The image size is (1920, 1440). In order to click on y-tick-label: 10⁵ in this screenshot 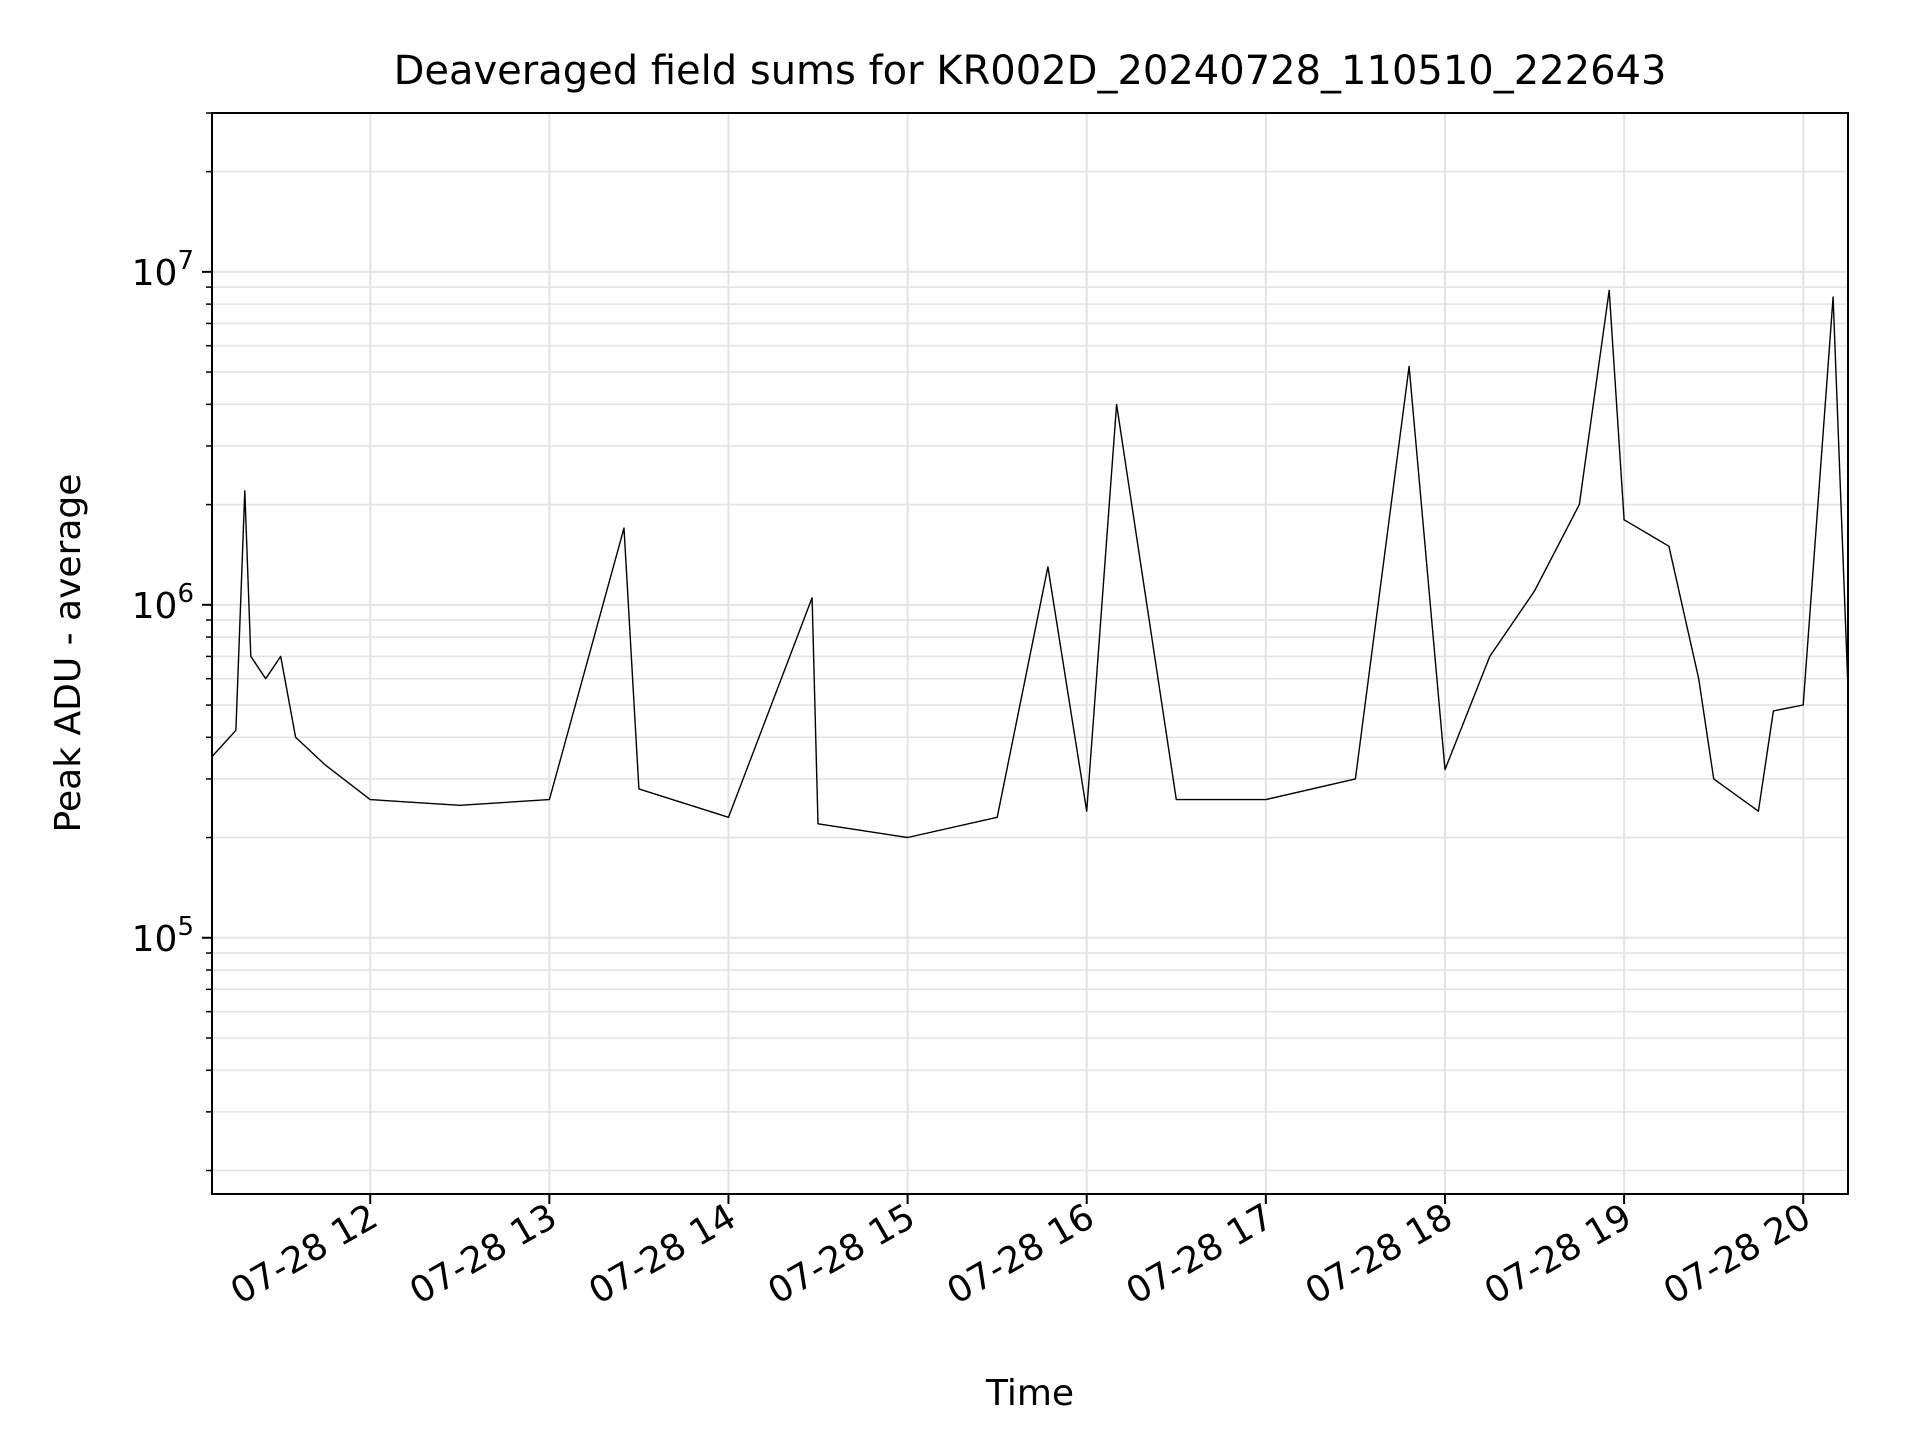, I will do `click(163, 936)`.